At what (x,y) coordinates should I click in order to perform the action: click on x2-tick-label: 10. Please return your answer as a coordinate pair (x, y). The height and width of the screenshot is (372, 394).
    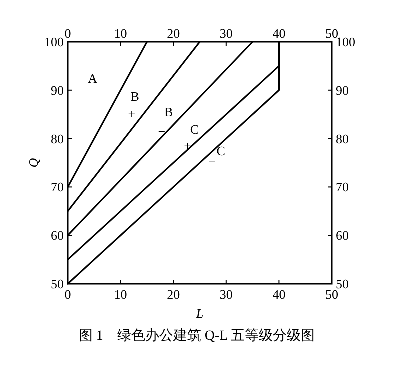
    Looking at the image, I should click on (121, 294).